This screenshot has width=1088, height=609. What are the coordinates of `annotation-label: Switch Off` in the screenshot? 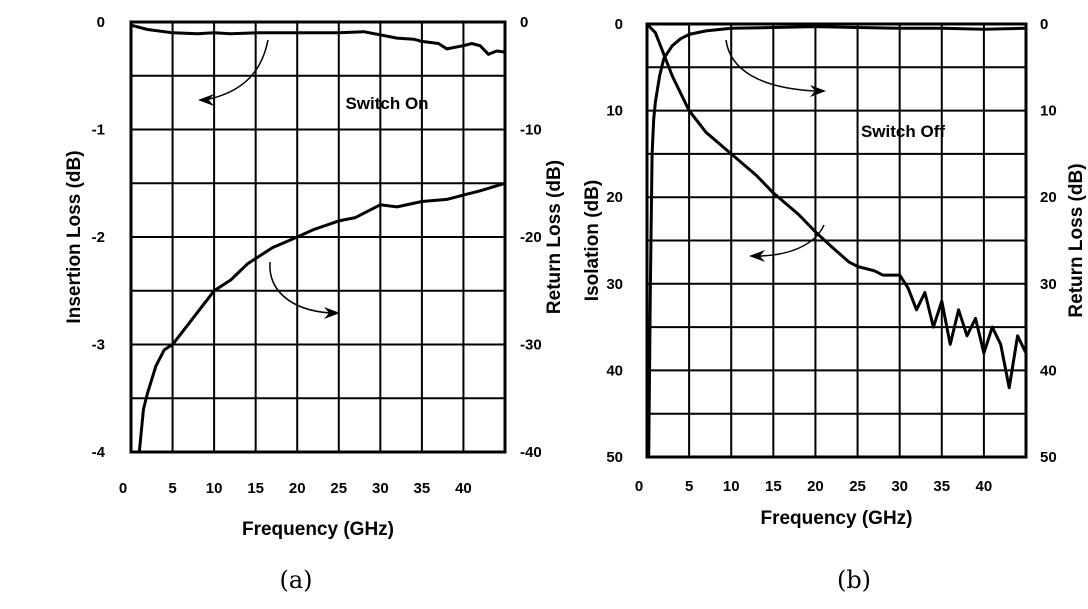 It's located at (903, 131).